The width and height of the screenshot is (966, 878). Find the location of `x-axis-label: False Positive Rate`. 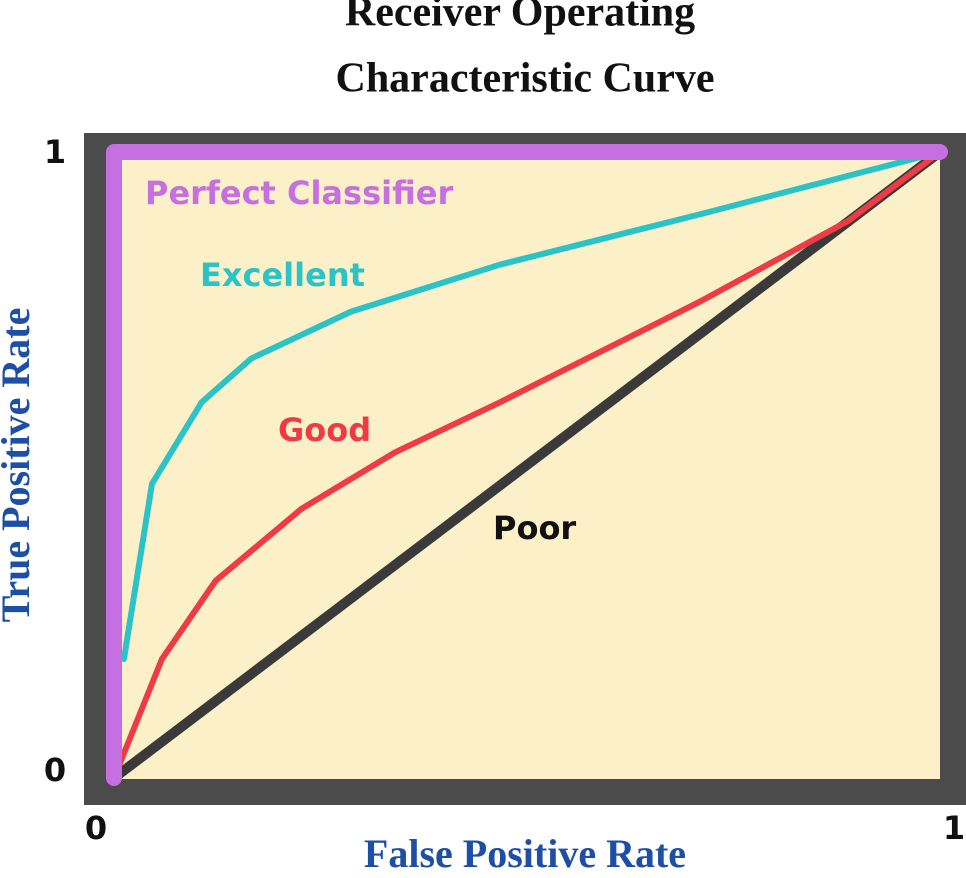

x-axis-label: False Positive Rate is located at coordinates (525, 853).